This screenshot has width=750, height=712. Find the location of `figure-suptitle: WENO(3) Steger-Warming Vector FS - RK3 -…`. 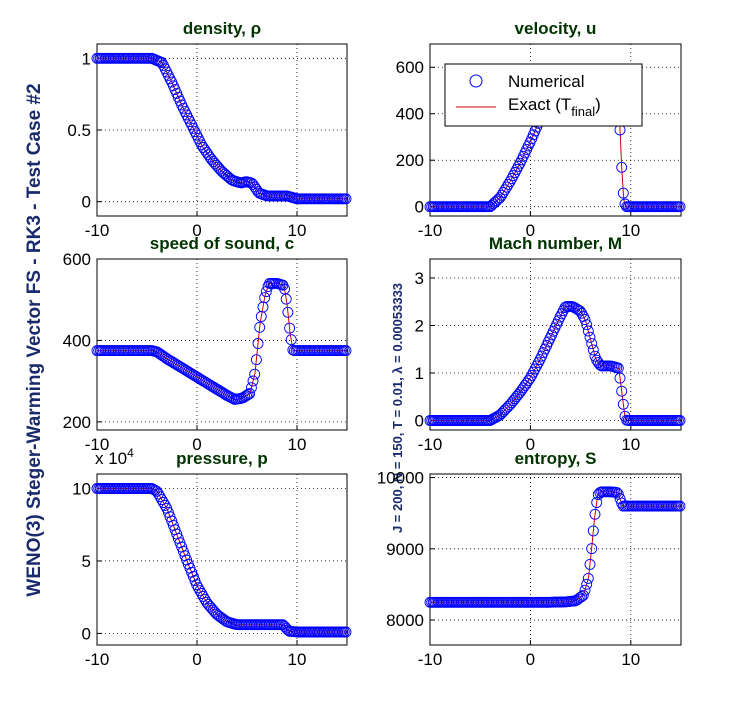

figure-suptitle: WENO(3) Steger-Warming Vector FS - RK3 -… is located at coordinates (34, 339).